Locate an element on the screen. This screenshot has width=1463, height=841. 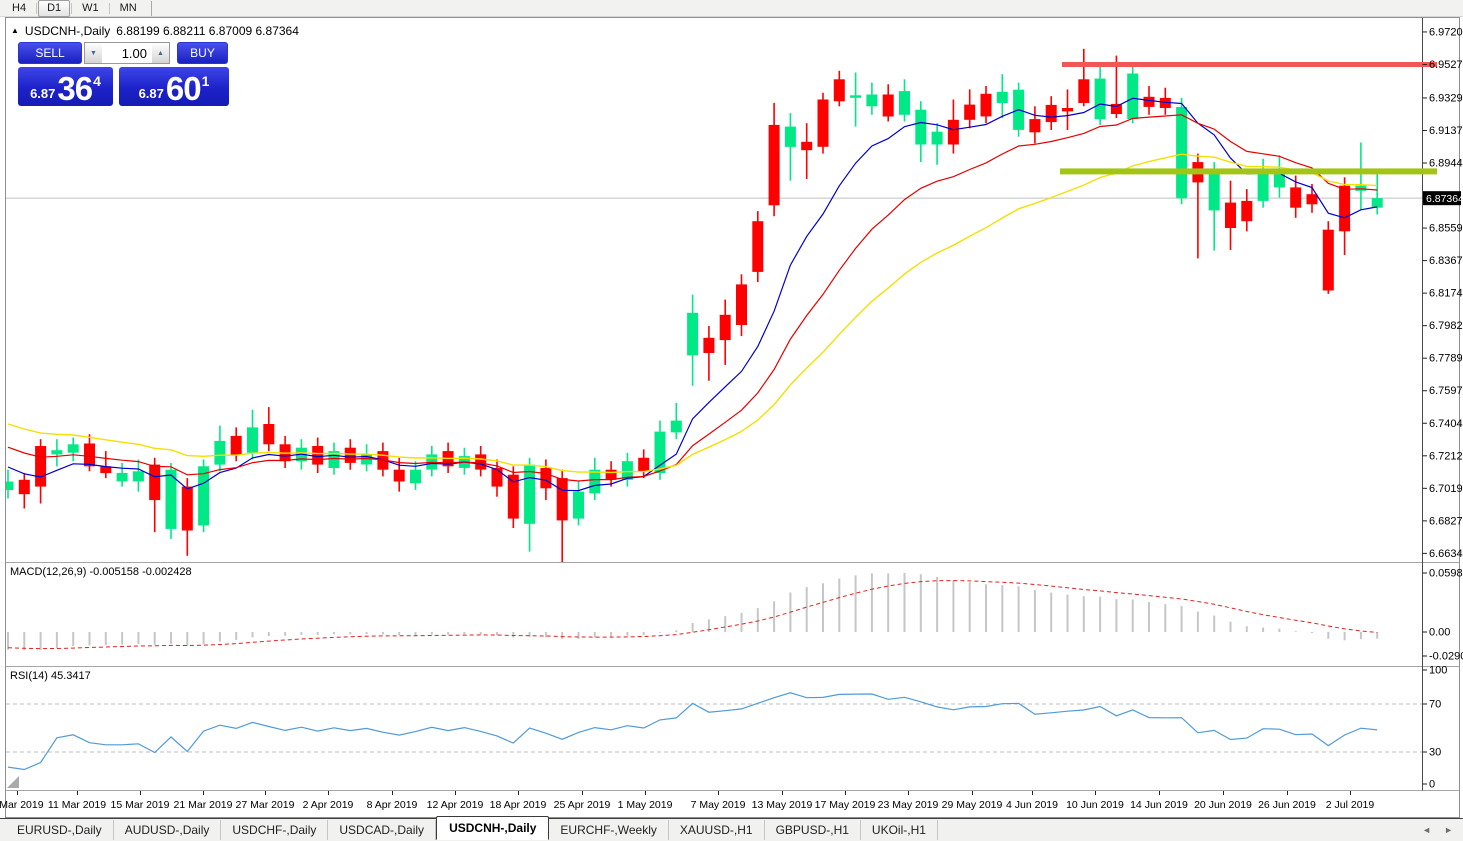
timeframe-toolbar: H4 D1 W1 MN is located at coordinates (731, 8).